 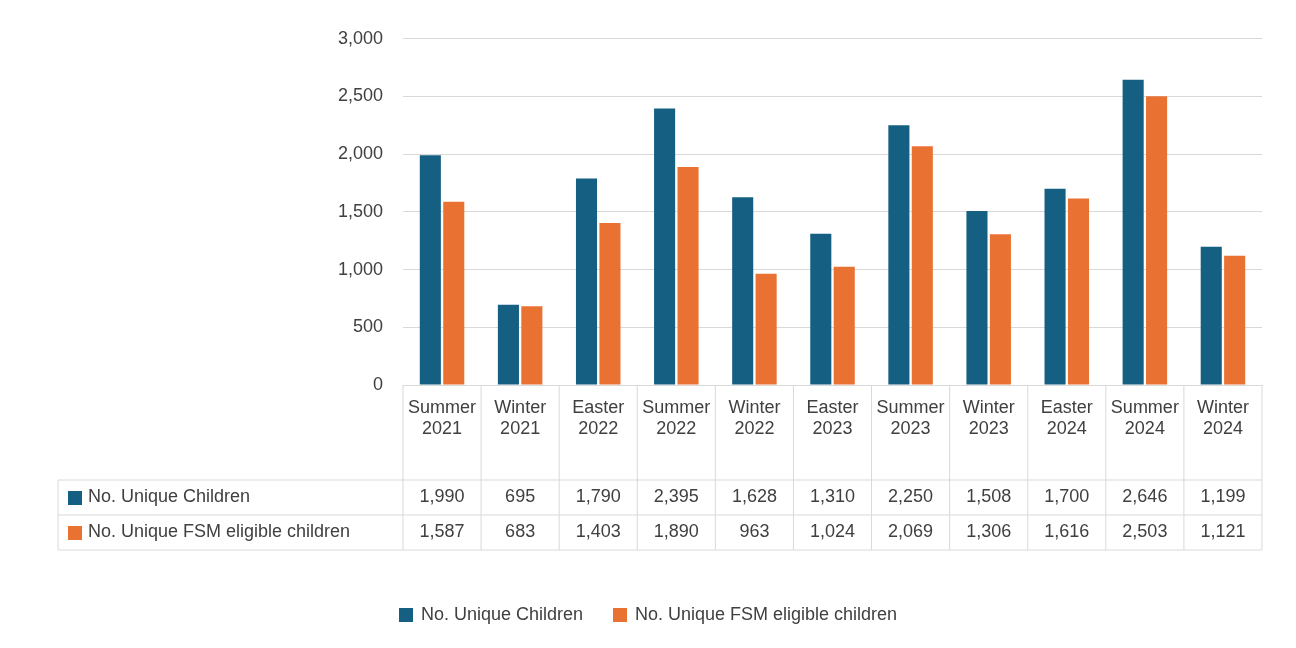 I want to click on x-tick-label: Winter 2023, so click(x=988, y=417).